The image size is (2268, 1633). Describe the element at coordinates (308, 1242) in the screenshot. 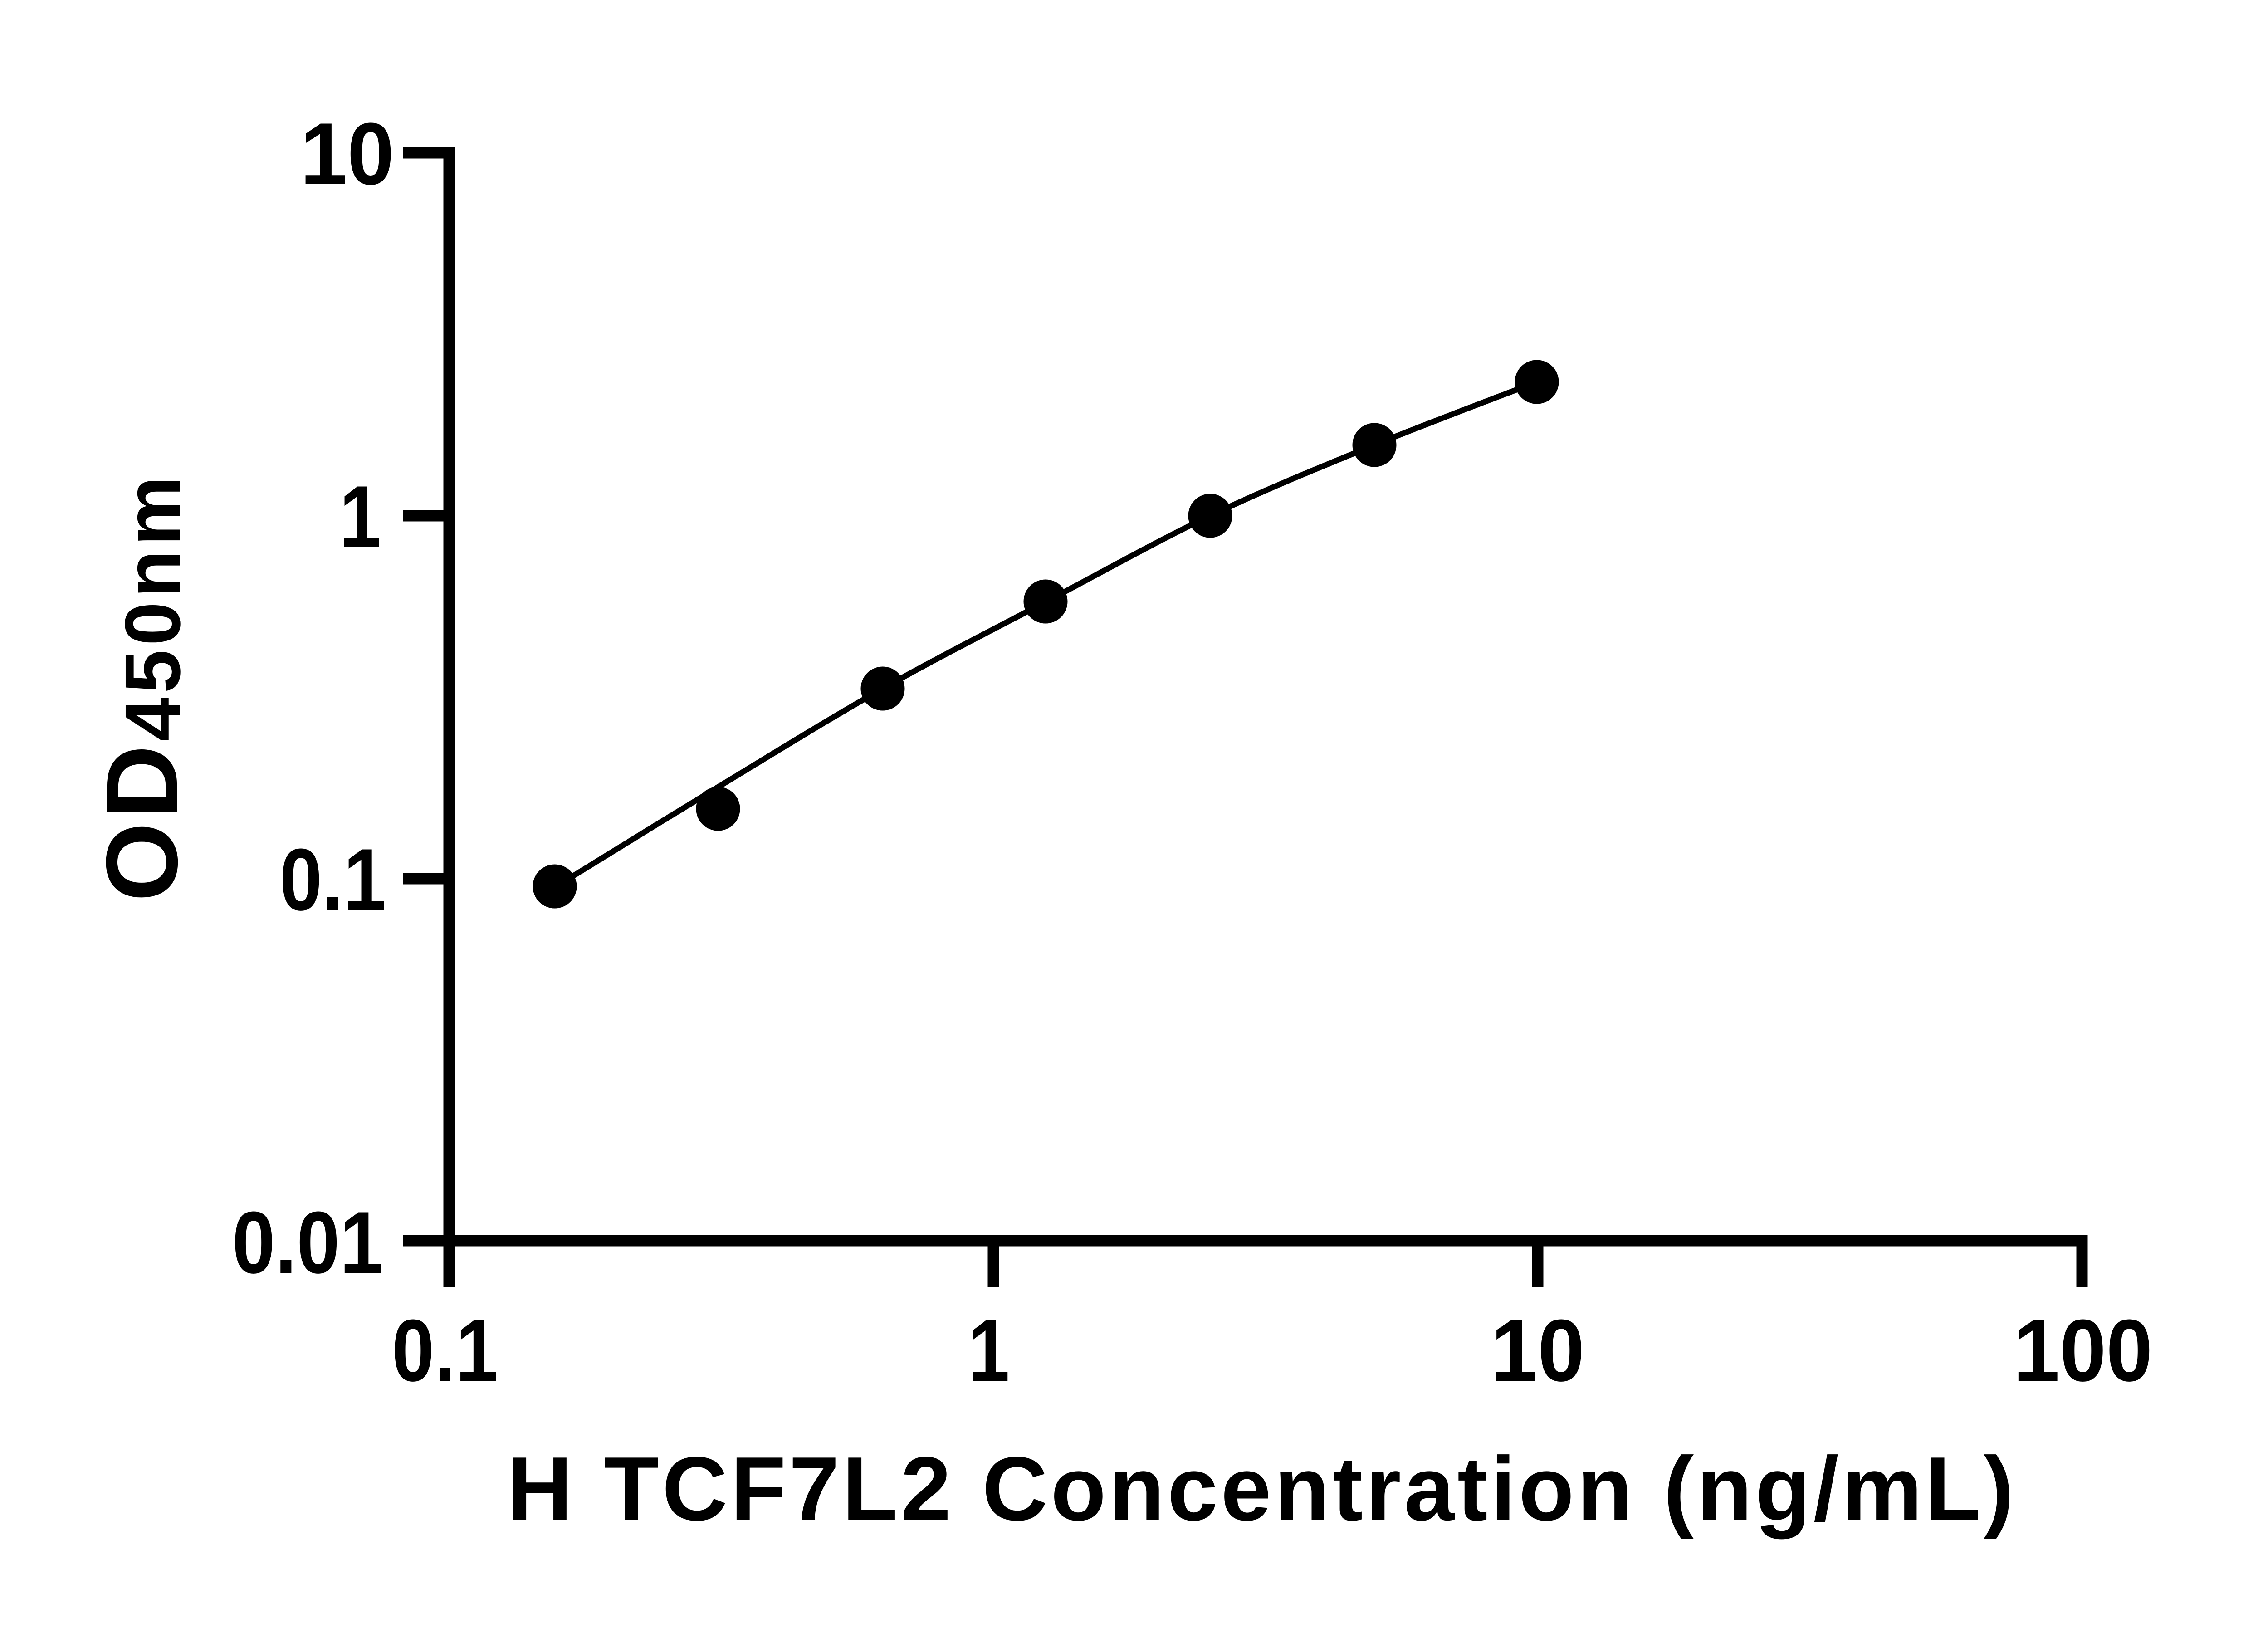

I see `svg-text: 0.01` at that location.